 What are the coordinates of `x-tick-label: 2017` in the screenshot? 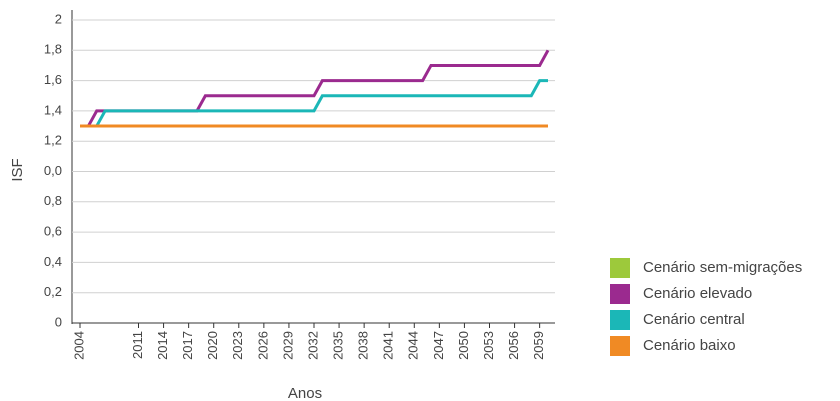 It's located at (187, 345).